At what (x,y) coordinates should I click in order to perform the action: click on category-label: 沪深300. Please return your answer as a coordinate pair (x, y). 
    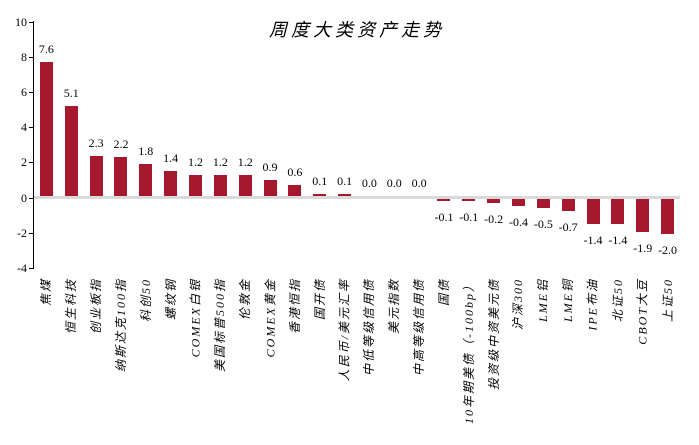
    Looking at the image, I should click on (518, 304).